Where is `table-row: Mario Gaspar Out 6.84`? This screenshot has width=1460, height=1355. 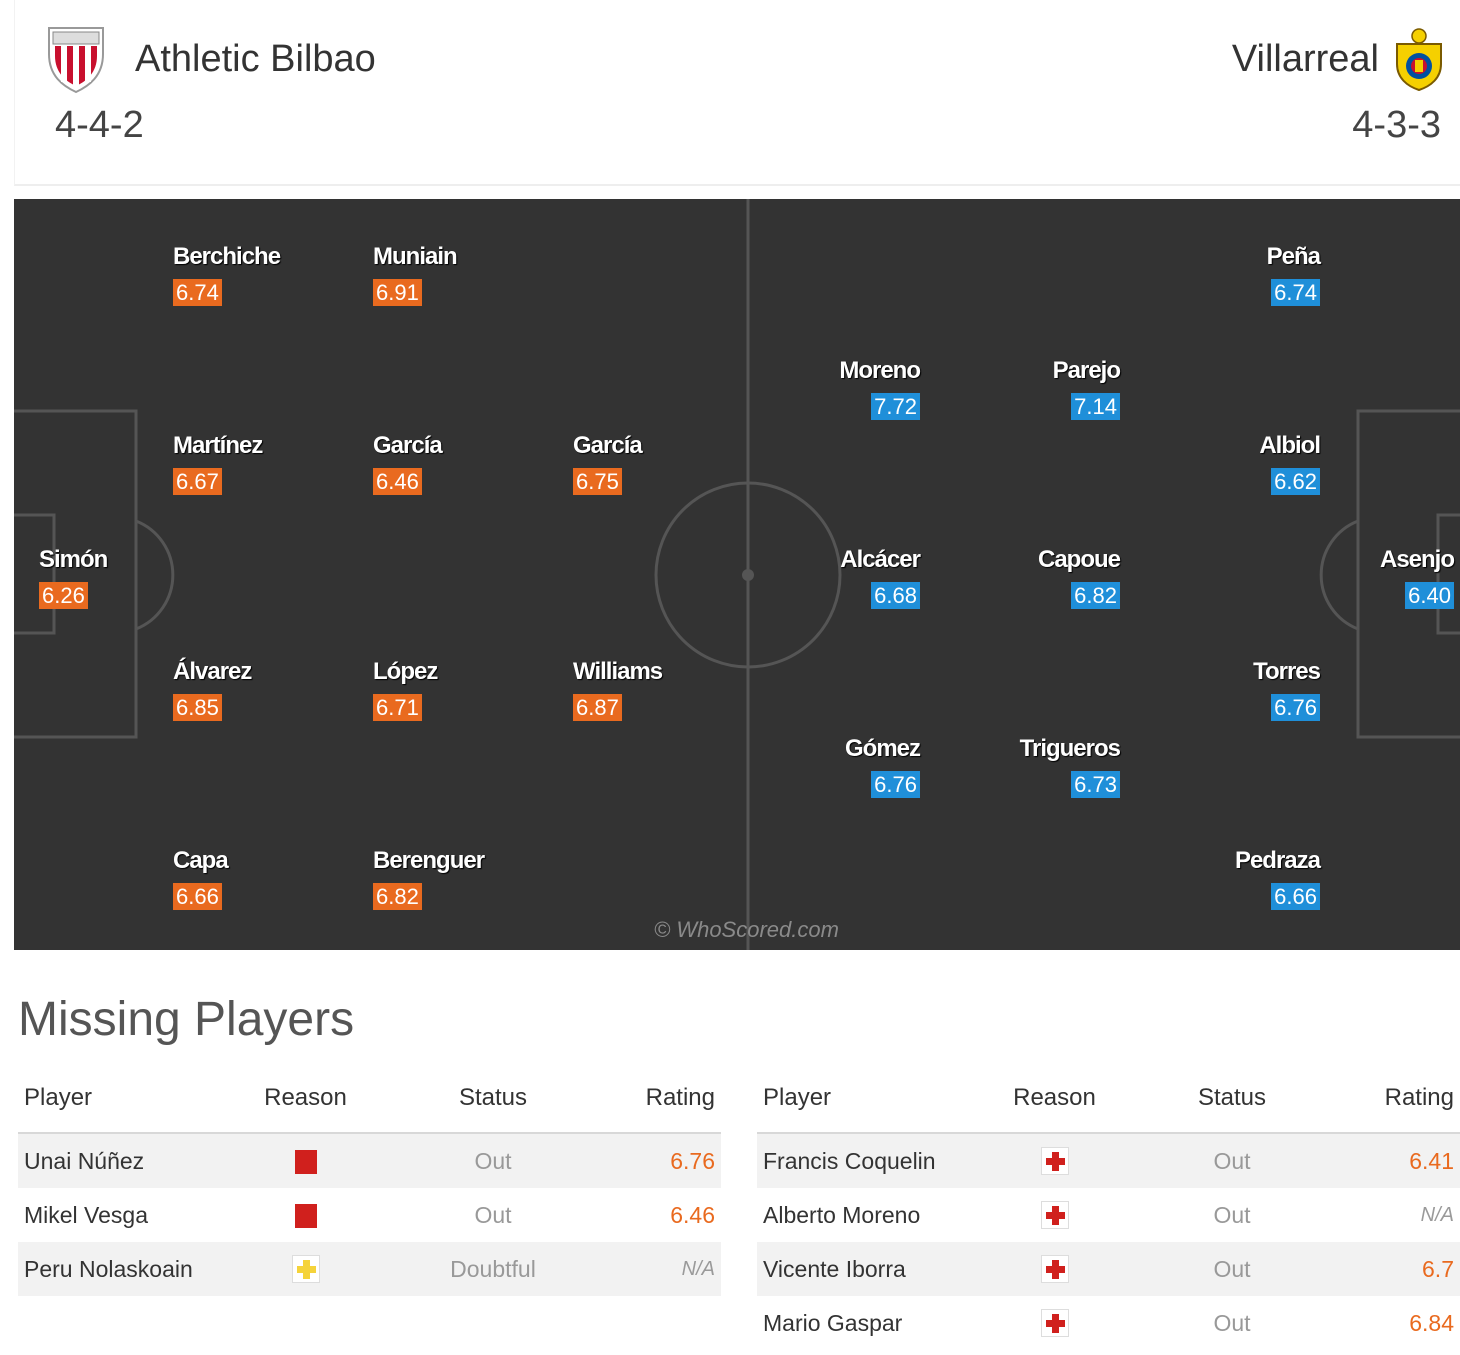
table-row: Mario Gaspar Out 6.84 is located at coordinates (1108, 1323).